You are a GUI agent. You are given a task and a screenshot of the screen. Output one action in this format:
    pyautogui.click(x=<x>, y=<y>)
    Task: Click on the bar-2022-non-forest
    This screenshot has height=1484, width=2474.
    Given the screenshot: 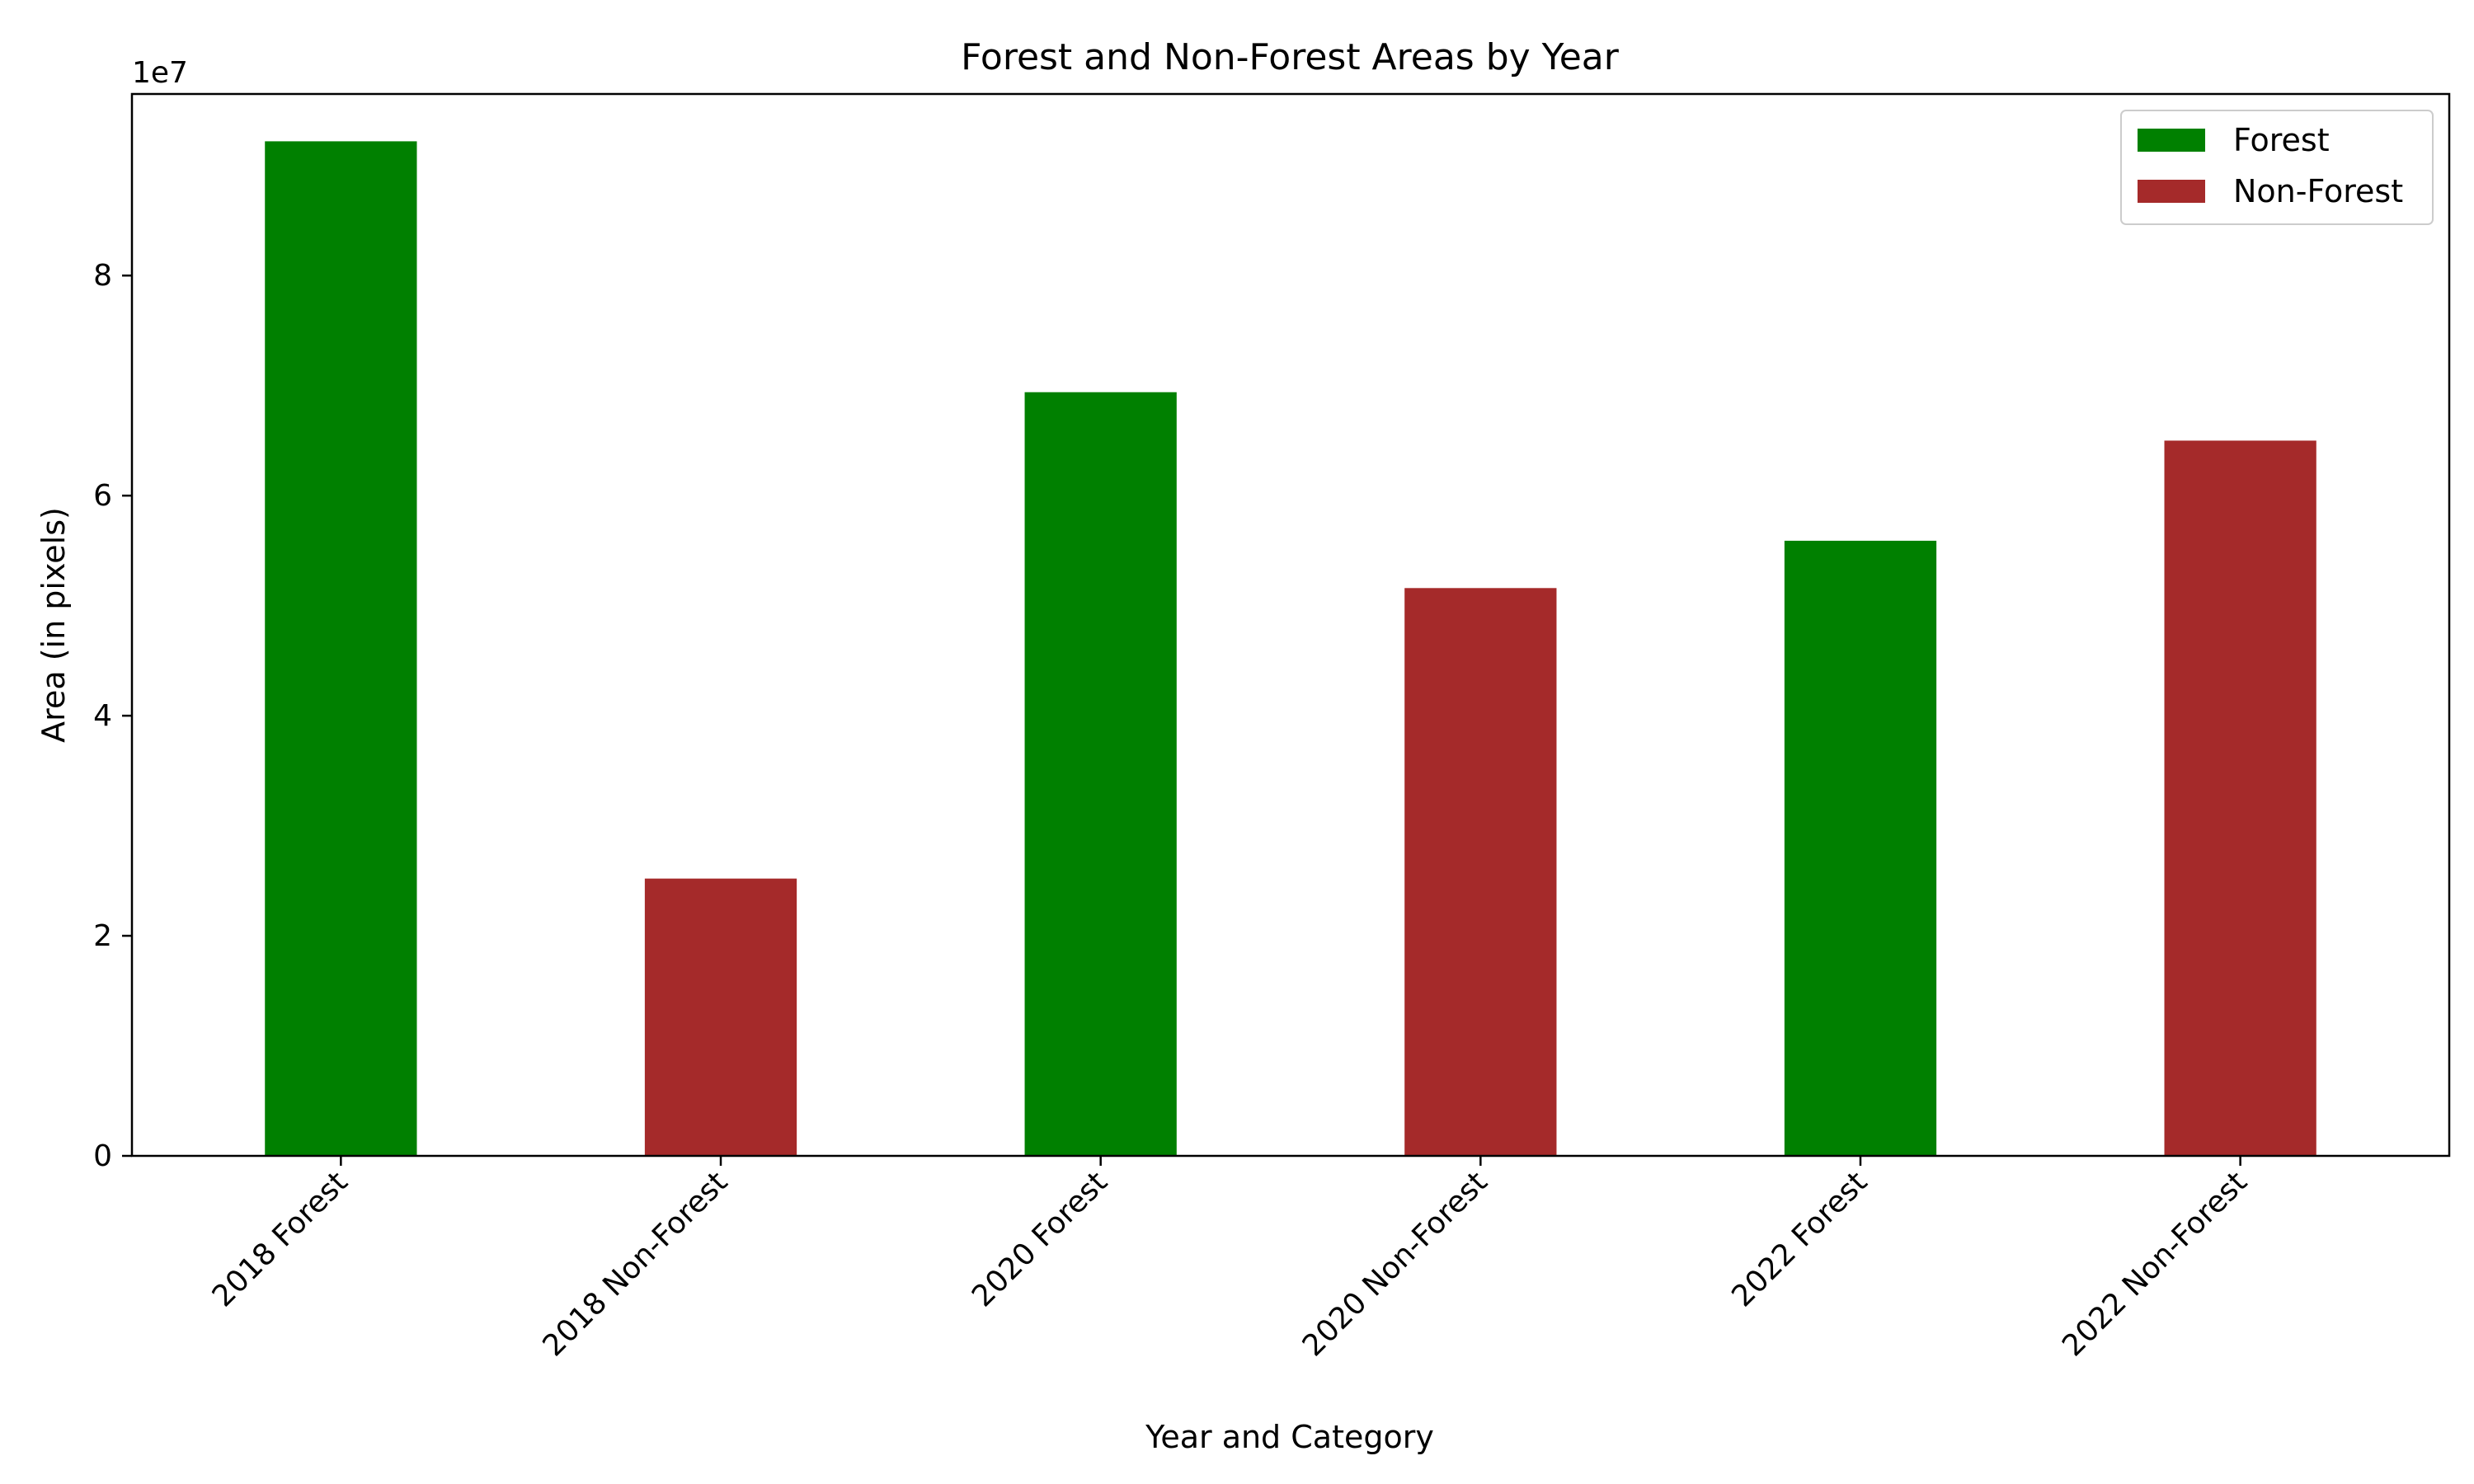 What is the action you would take?
    pyautogui.click(x=2240, y=798)
    